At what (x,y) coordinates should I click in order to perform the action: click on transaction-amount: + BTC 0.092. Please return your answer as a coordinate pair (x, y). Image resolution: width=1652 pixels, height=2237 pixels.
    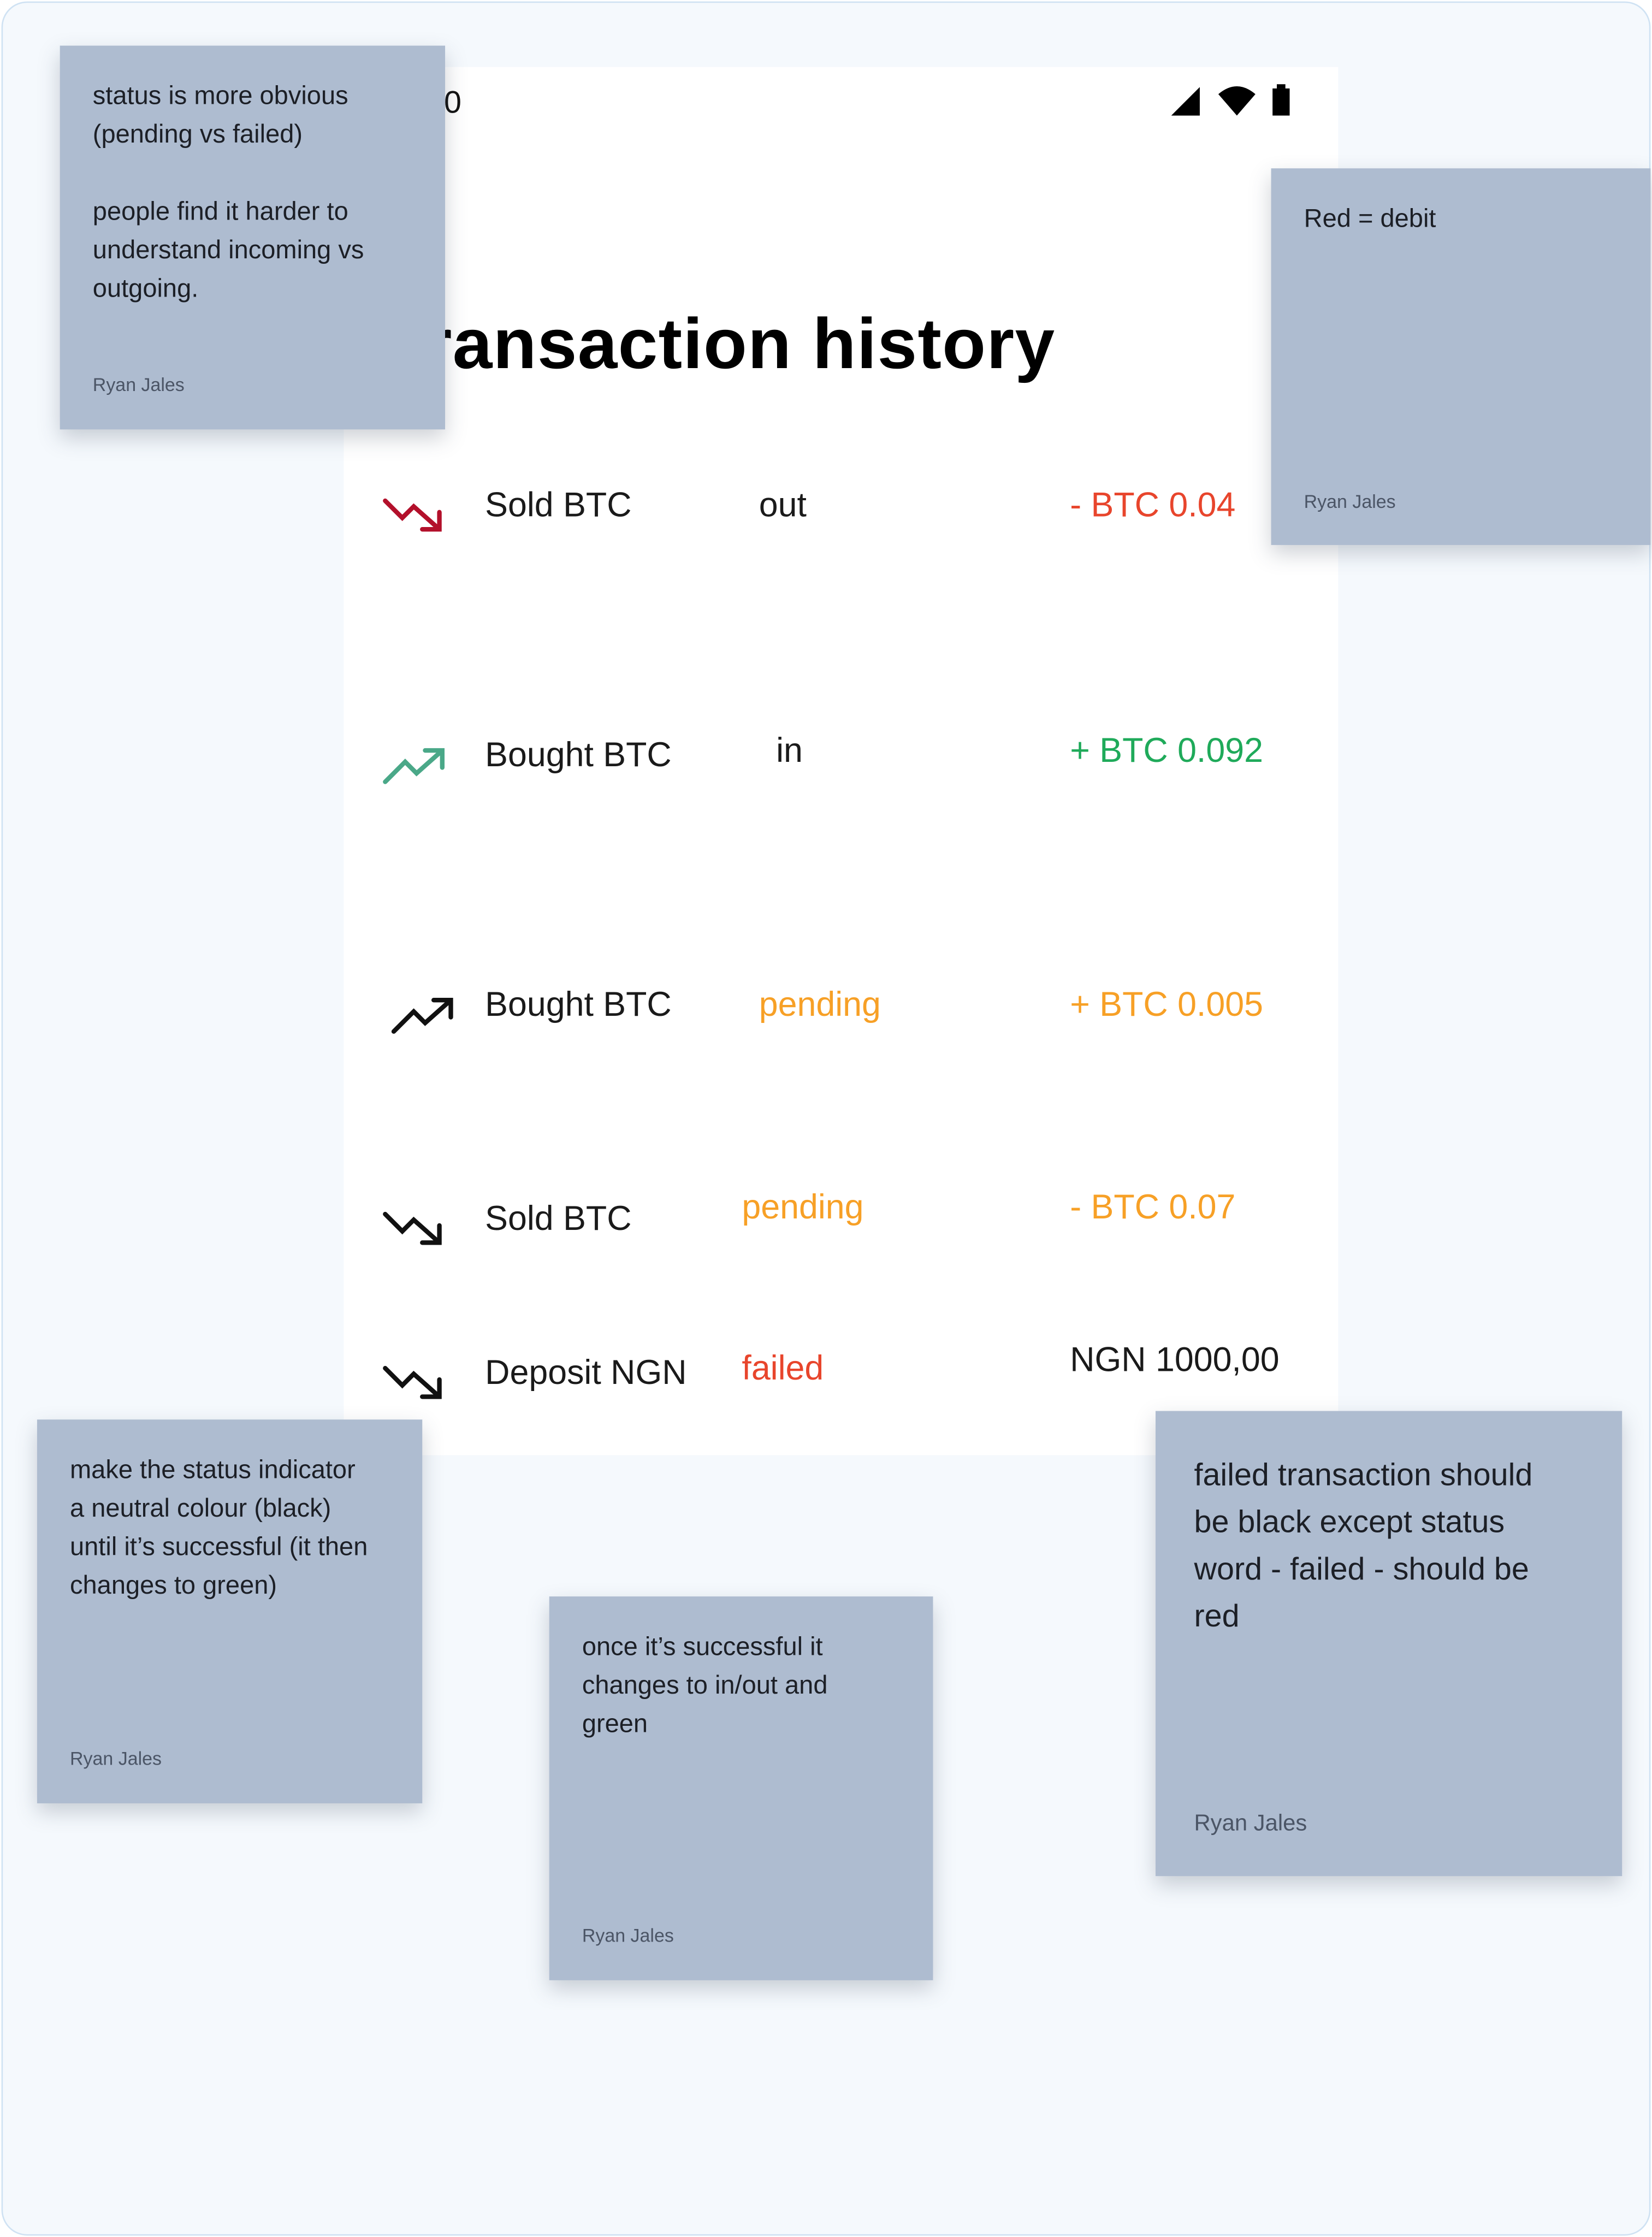
    Looking at the image, I should click on (1166, 751).